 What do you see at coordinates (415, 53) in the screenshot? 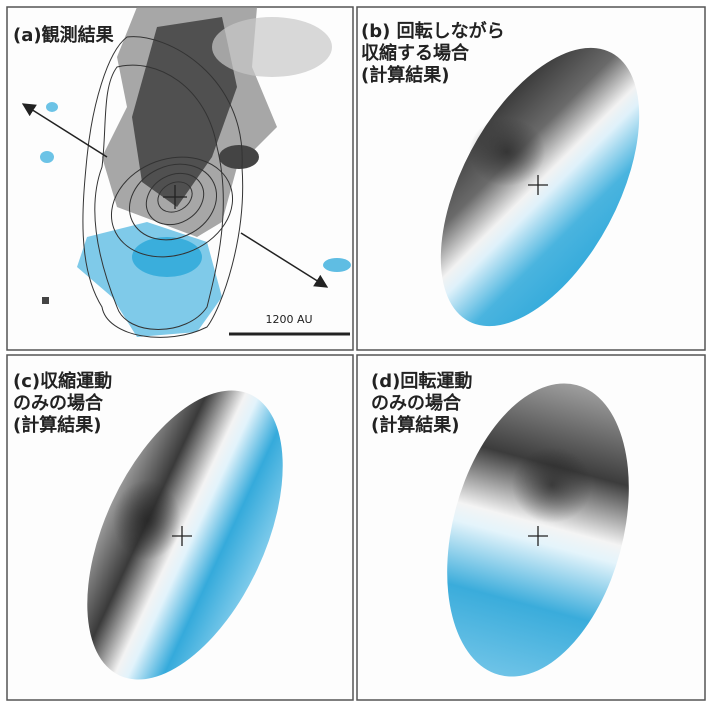
I see `panel-label: 収縮する場合` at bounding box center [415, 53].